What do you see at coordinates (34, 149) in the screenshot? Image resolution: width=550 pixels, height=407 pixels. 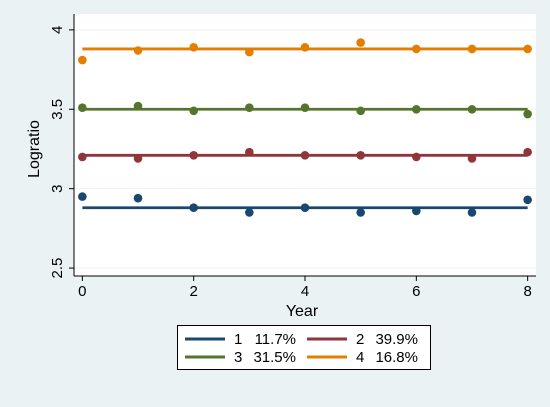 I see `y-axis-title: Logratio` at bounding box center [34, 149].